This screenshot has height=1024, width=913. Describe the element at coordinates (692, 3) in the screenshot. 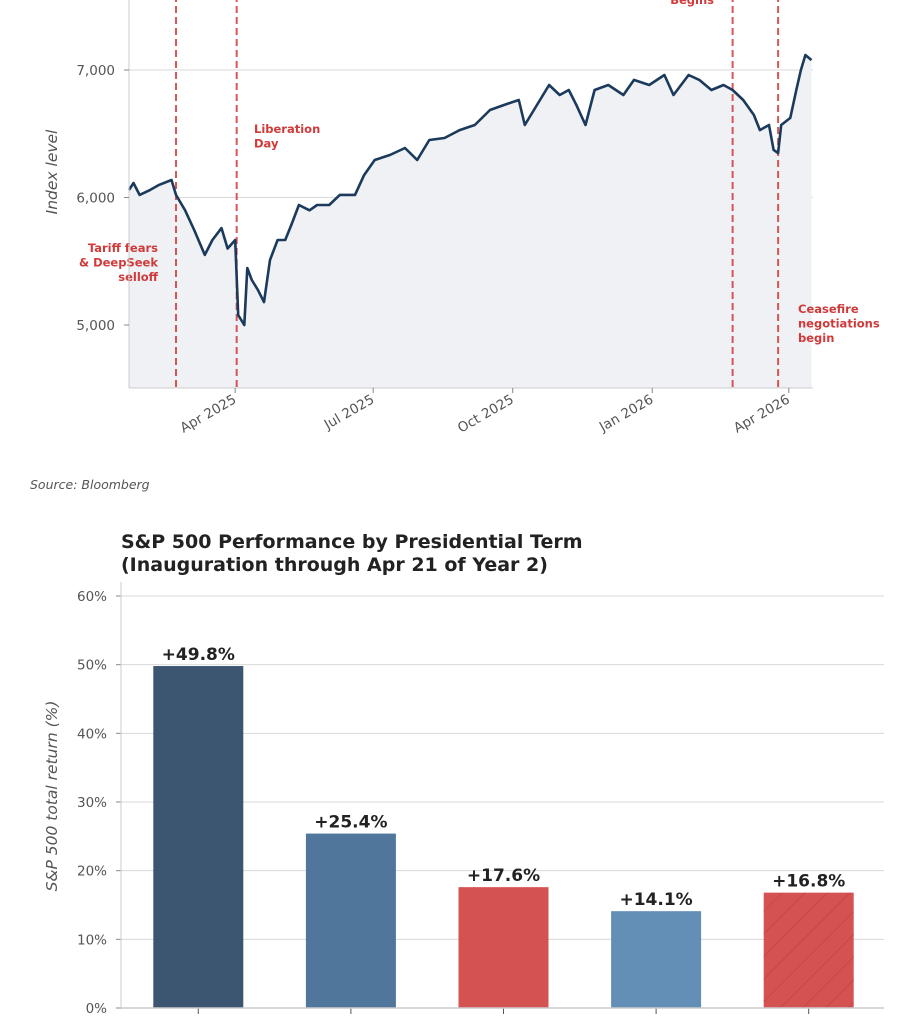

I see `event-label: Begins` at that location.